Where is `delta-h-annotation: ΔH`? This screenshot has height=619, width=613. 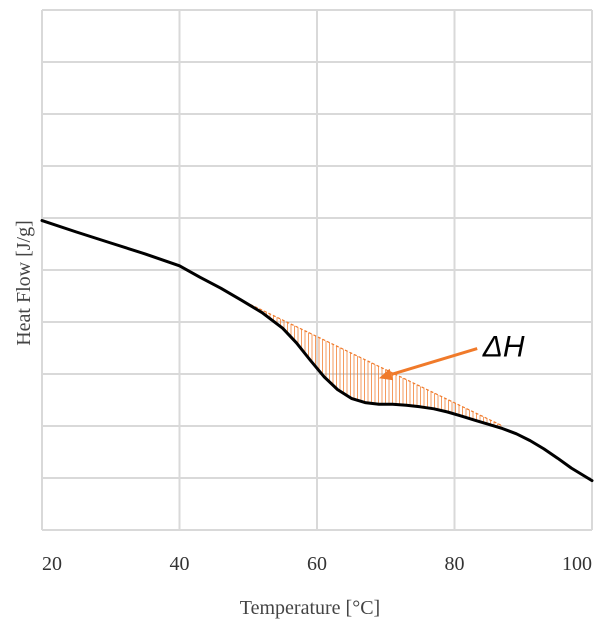 delta-h-annotation: ΔH is located at coordinates (451, 355).